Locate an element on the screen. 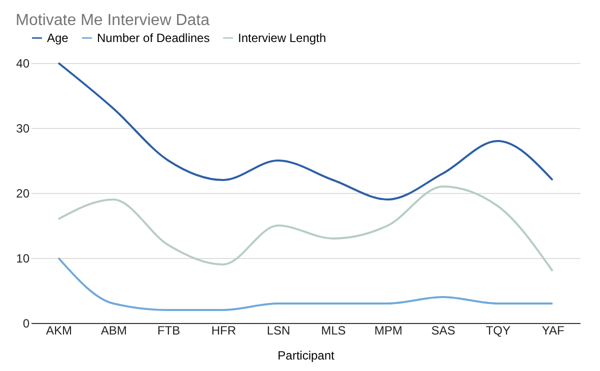  y-tick-label: 40 is located at coordinates (23, 63).